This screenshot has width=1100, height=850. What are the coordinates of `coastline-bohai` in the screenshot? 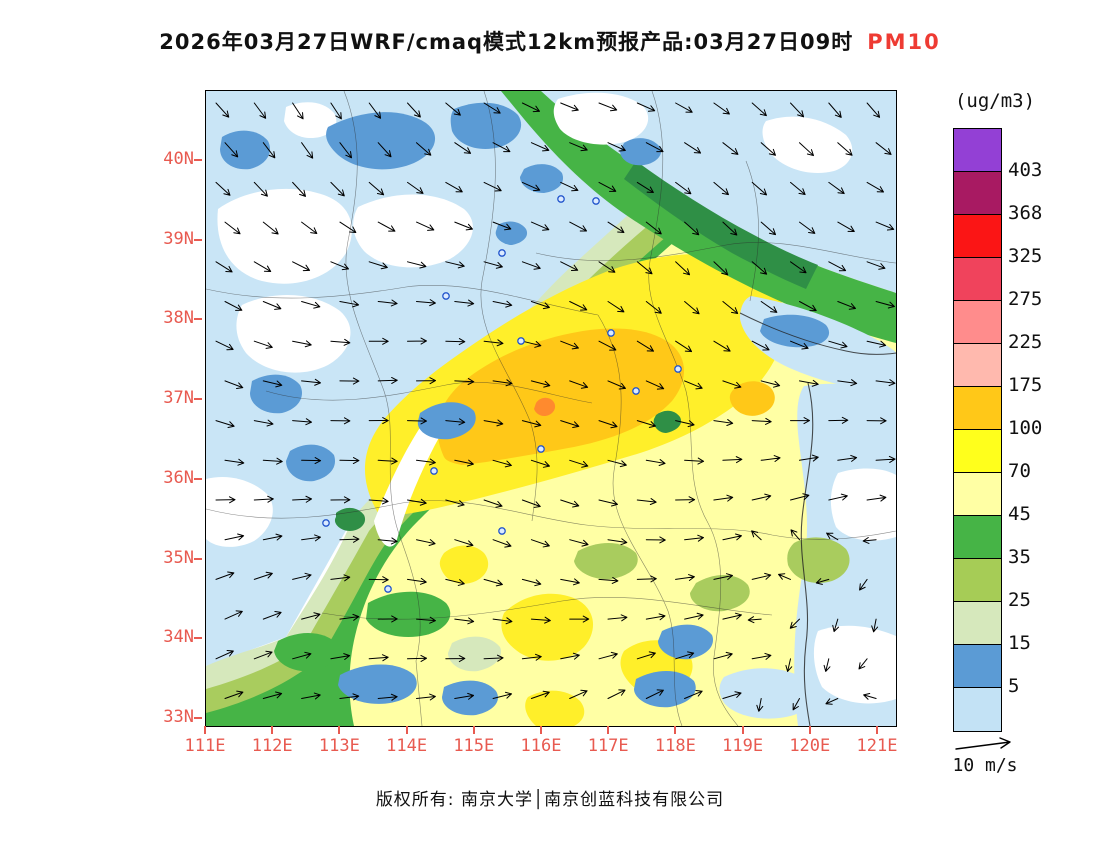 It's located at (817, 333).